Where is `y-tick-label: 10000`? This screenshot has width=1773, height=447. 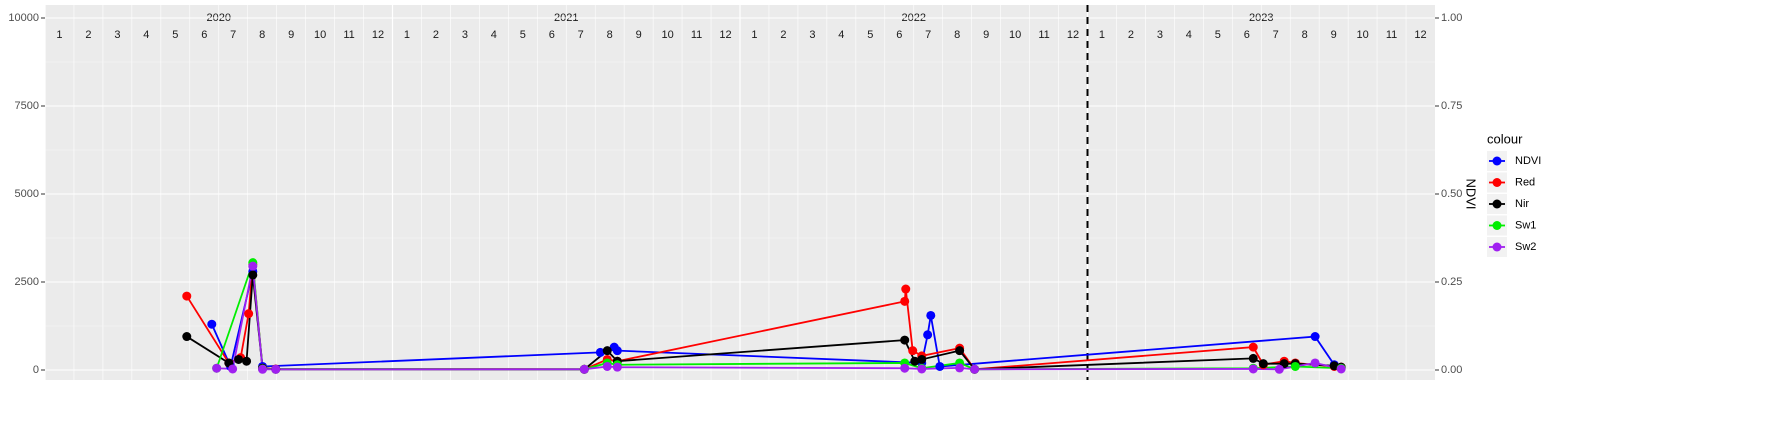 y-tick-label: 10000 is located at coordinates (23, 18).